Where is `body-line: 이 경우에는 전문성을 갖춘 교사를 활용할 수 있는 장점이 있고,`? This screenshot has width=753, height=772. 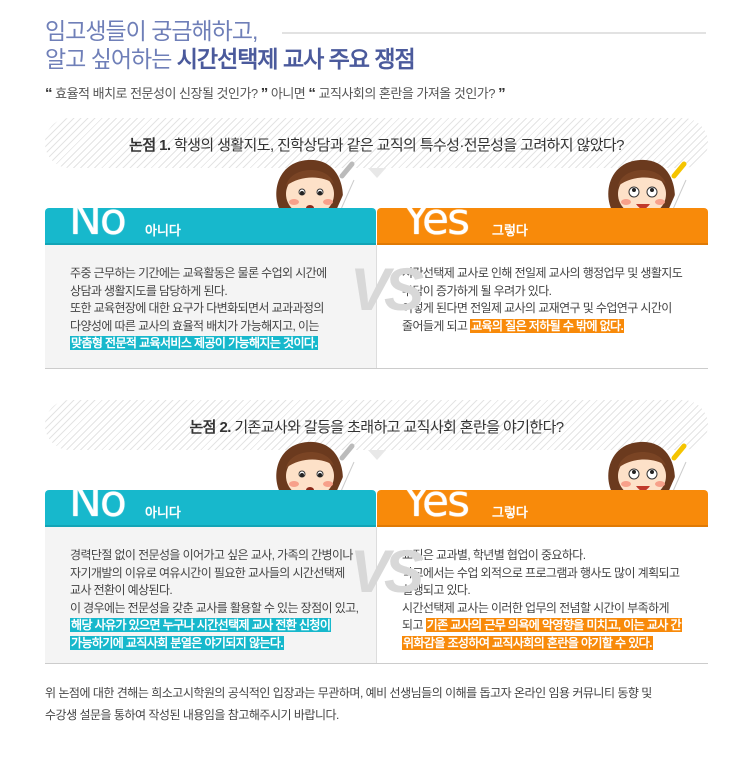
body-line: 이 경우에는 전문성을 갖춘 교사를 활용할 수 있는 장점이 있고, is located at coordinates (214, 607).